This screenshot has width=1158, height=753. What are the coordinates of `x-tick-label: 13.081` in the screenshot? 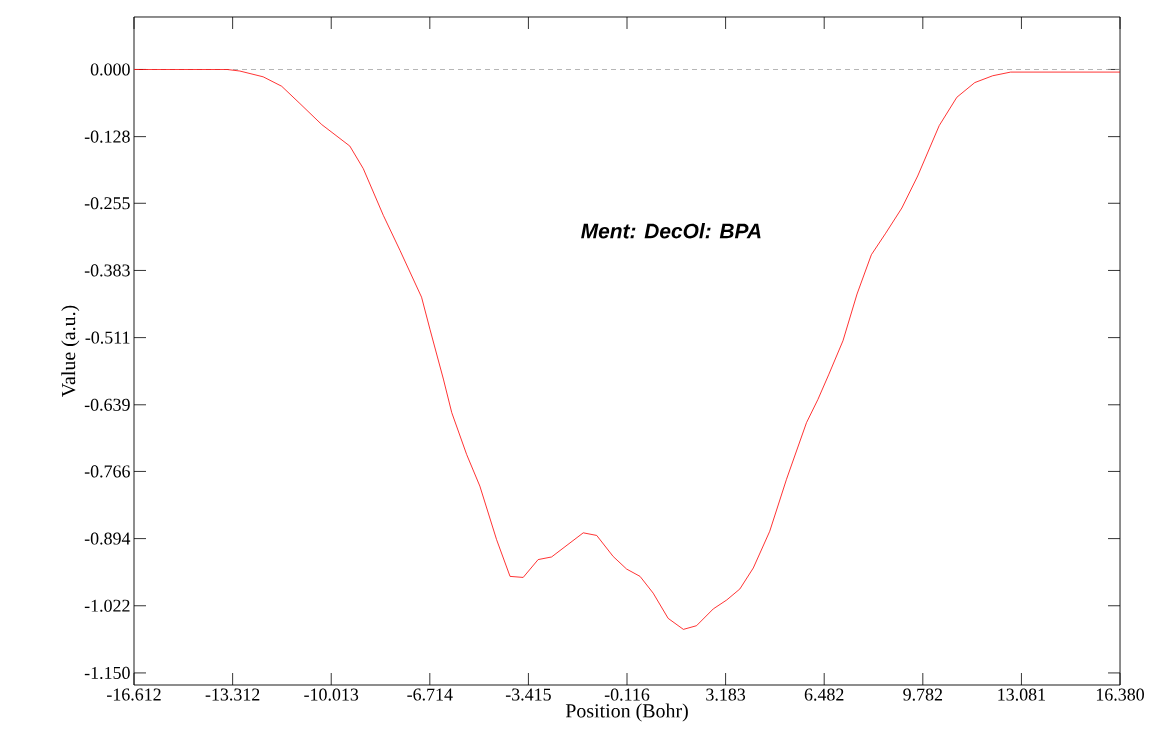 It's located at (1021, 694).